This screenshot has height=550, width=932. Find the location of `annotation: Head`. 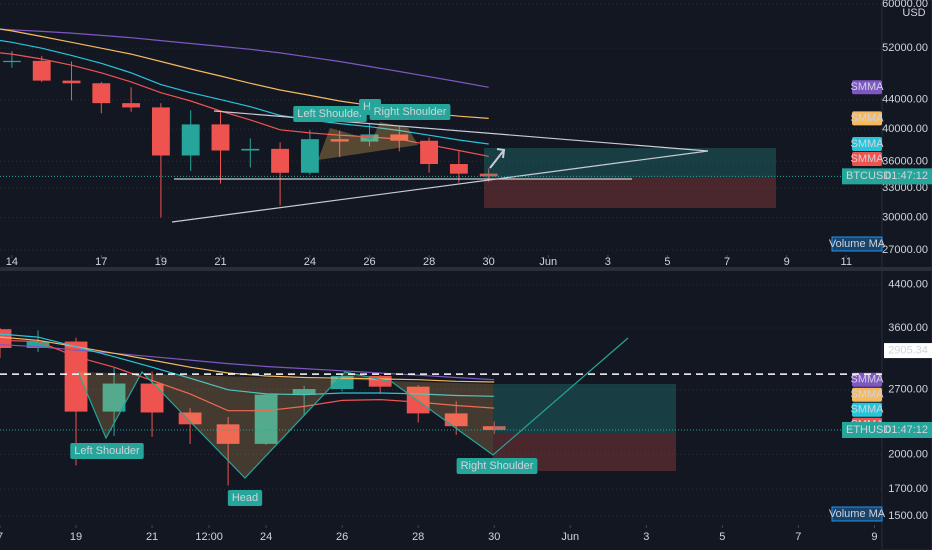

annotation: Head is located at coordinates (245, 498).